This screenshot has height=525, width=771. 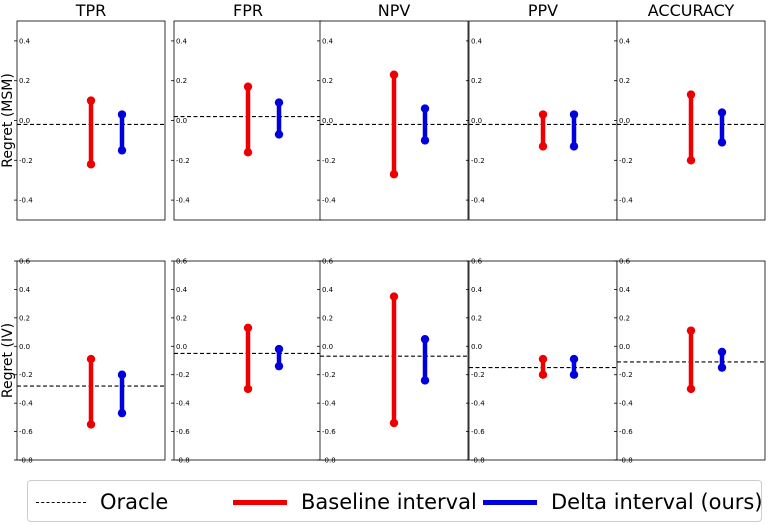 I want to click on legend-item-delta: Delta interval (ours), so click(x=623, y=502).